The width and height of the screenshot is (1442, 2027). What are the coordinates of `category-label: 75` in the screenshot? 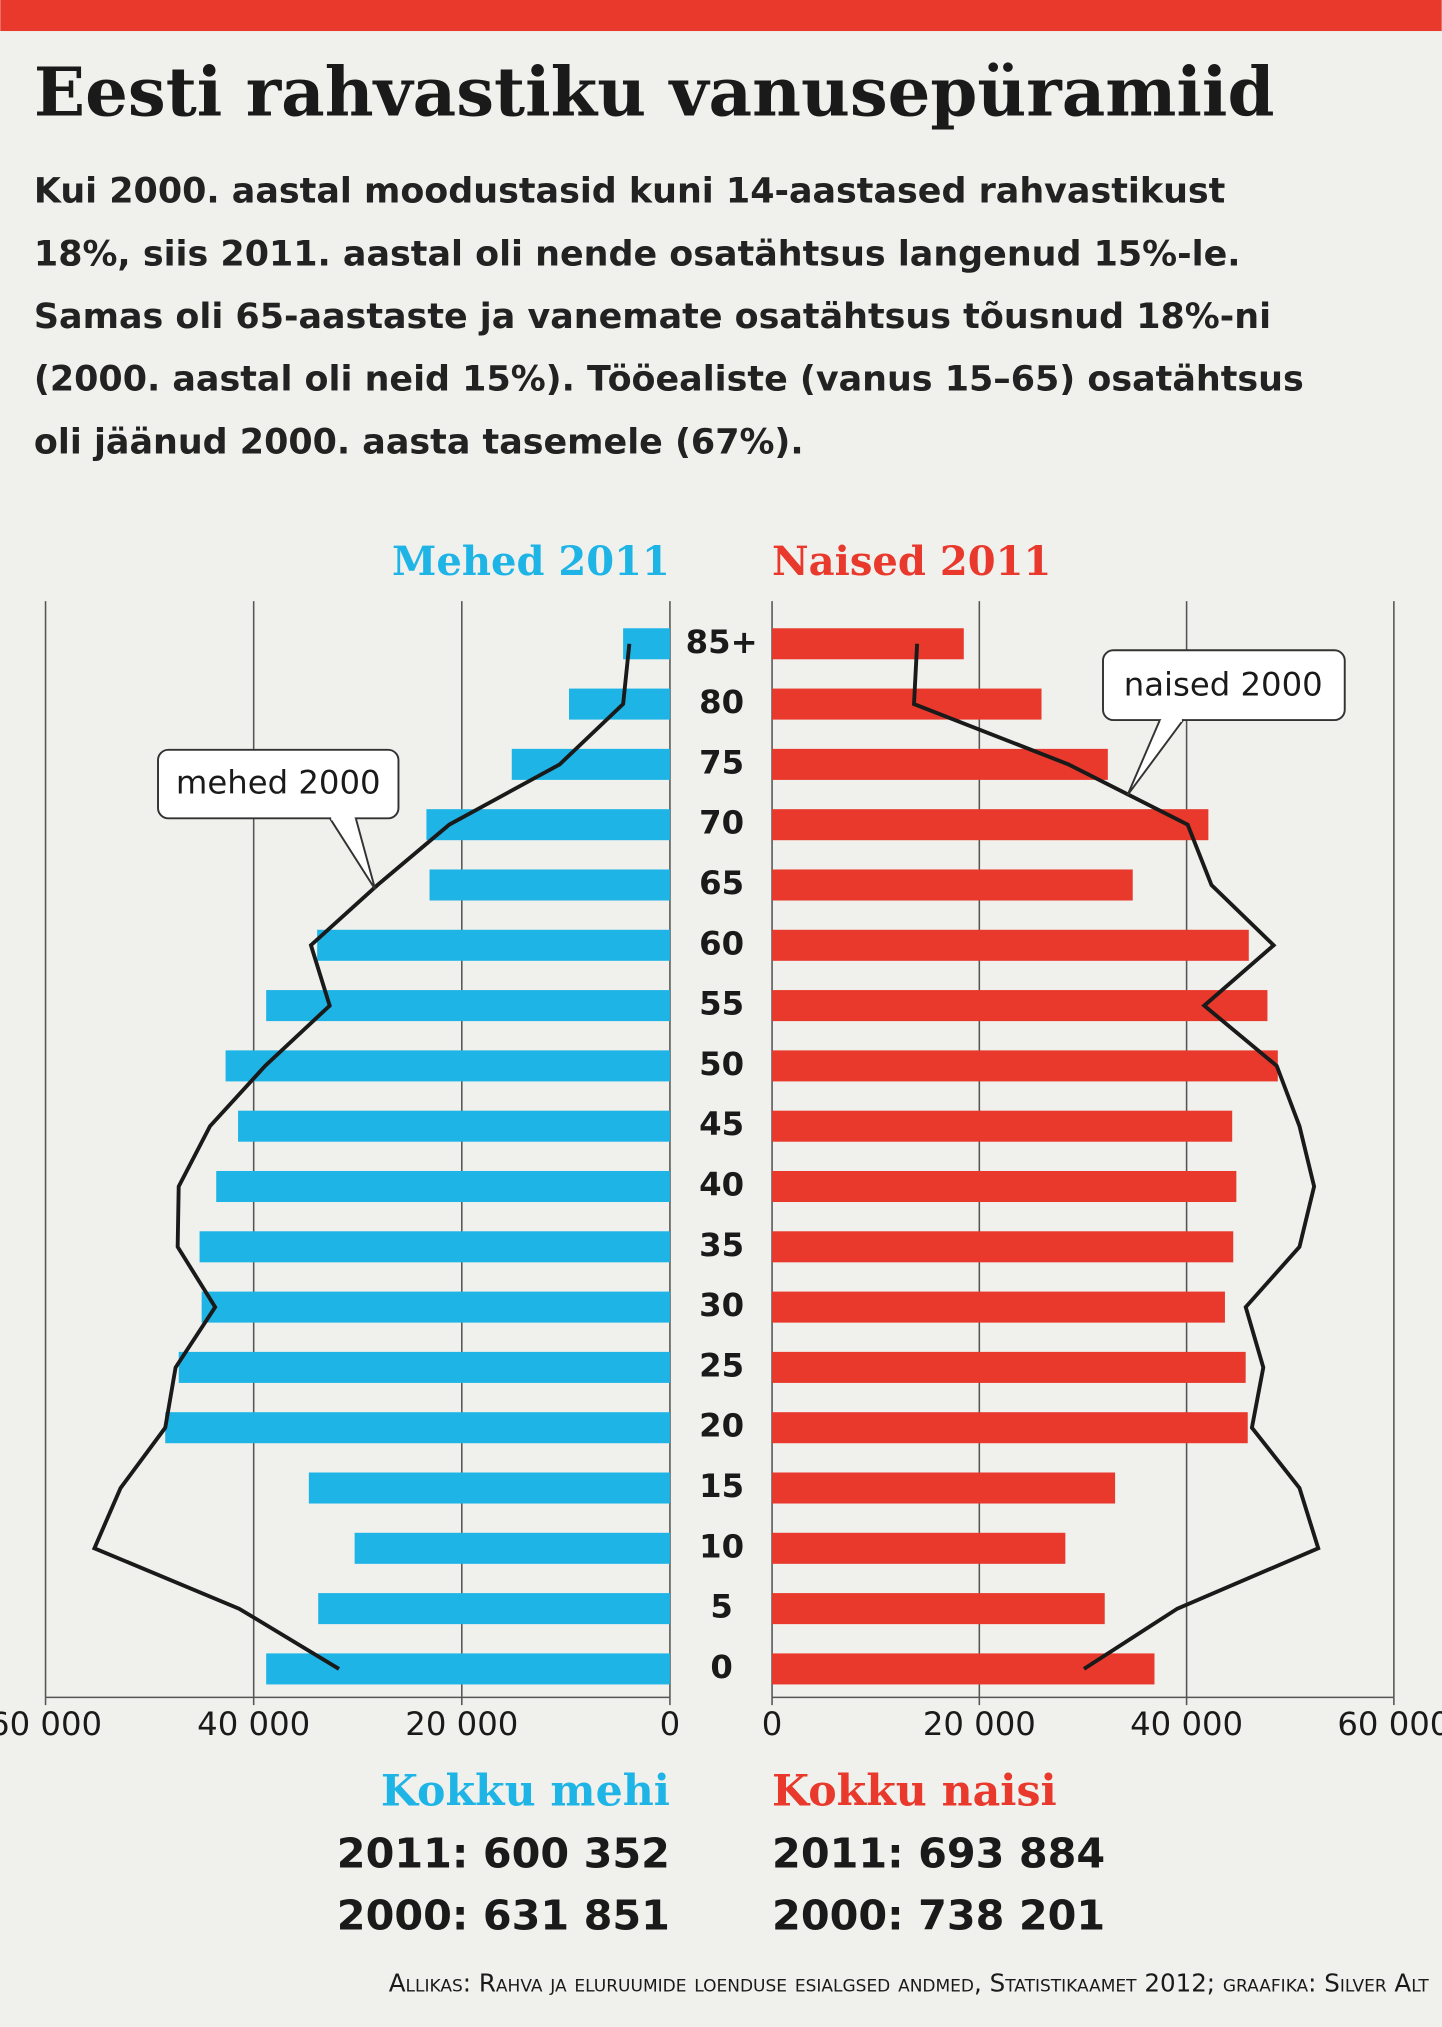 It's located at (721, 762).